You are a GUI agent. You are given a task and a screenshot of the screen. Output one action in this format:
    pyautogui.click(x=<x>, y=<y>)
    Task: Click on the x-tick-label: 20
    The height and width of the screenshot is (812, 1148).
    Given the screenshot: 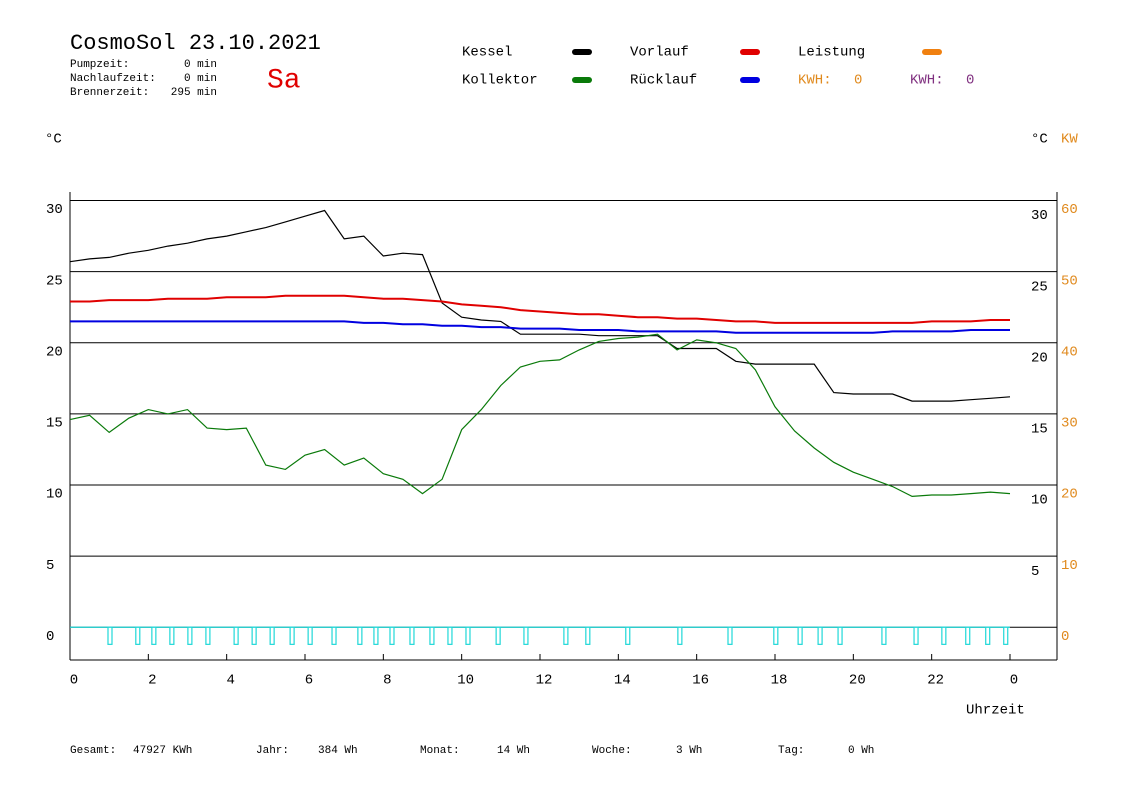 What is the action you would take?
    pyautogui.click(x=857, y=681)
    